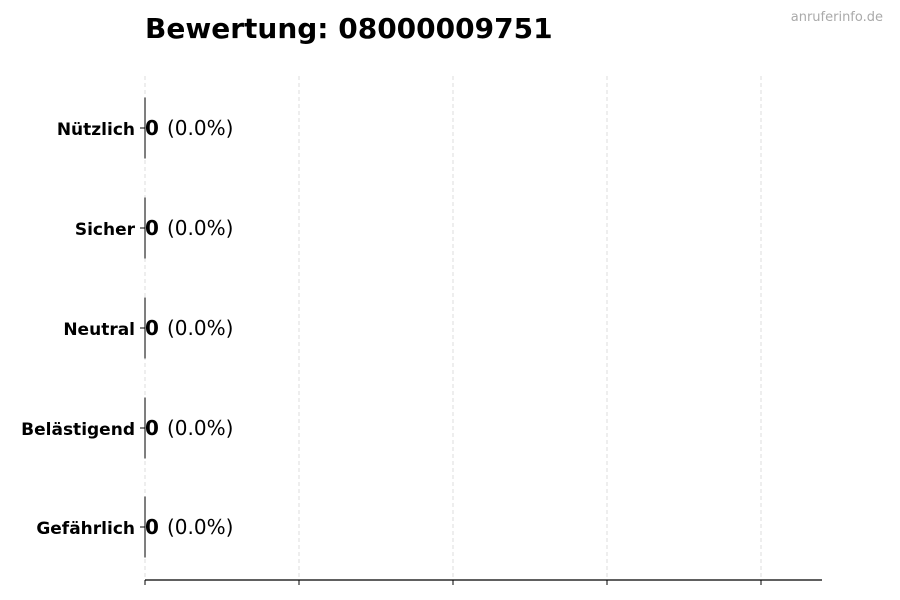 Image resolution: width=900 pixels, height=600 pixels. I want to click on category-label: Sicher, so click(105, 230).